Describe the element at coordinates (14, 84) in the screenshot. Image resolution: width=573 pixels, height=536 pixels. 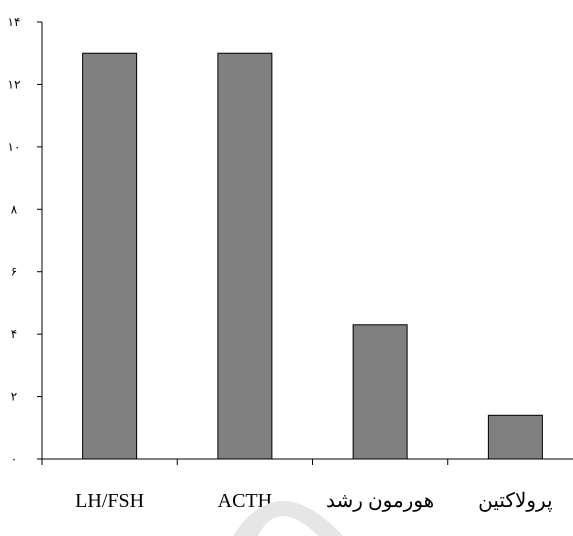
I see `y-tick-label: ١٢` at that location.